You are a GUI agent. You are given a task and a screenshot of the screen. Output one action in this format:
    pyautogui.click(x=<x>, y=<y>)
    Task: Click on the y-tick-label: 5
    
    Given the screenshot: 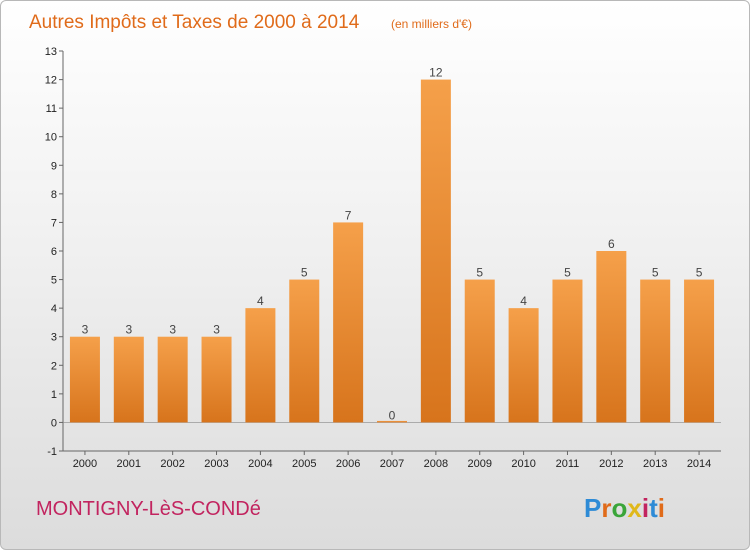 What is the action you would take?
    pyautogui.click(x=54, y=281)
    